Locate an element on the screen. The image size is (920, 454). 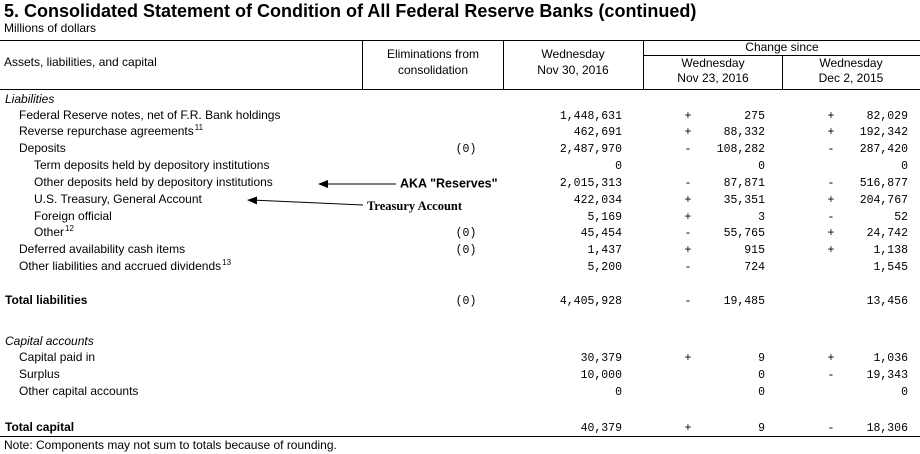
row-label: Deposits is located at coordinates (42, 148).